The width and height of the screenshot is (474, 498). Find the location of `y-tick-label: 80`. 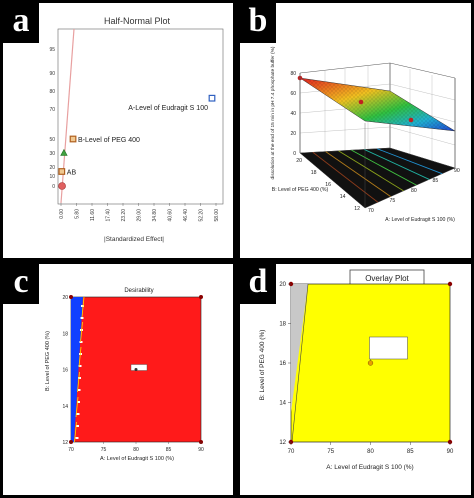

y-tick-label: 80 is located at coordinates (52, 92).